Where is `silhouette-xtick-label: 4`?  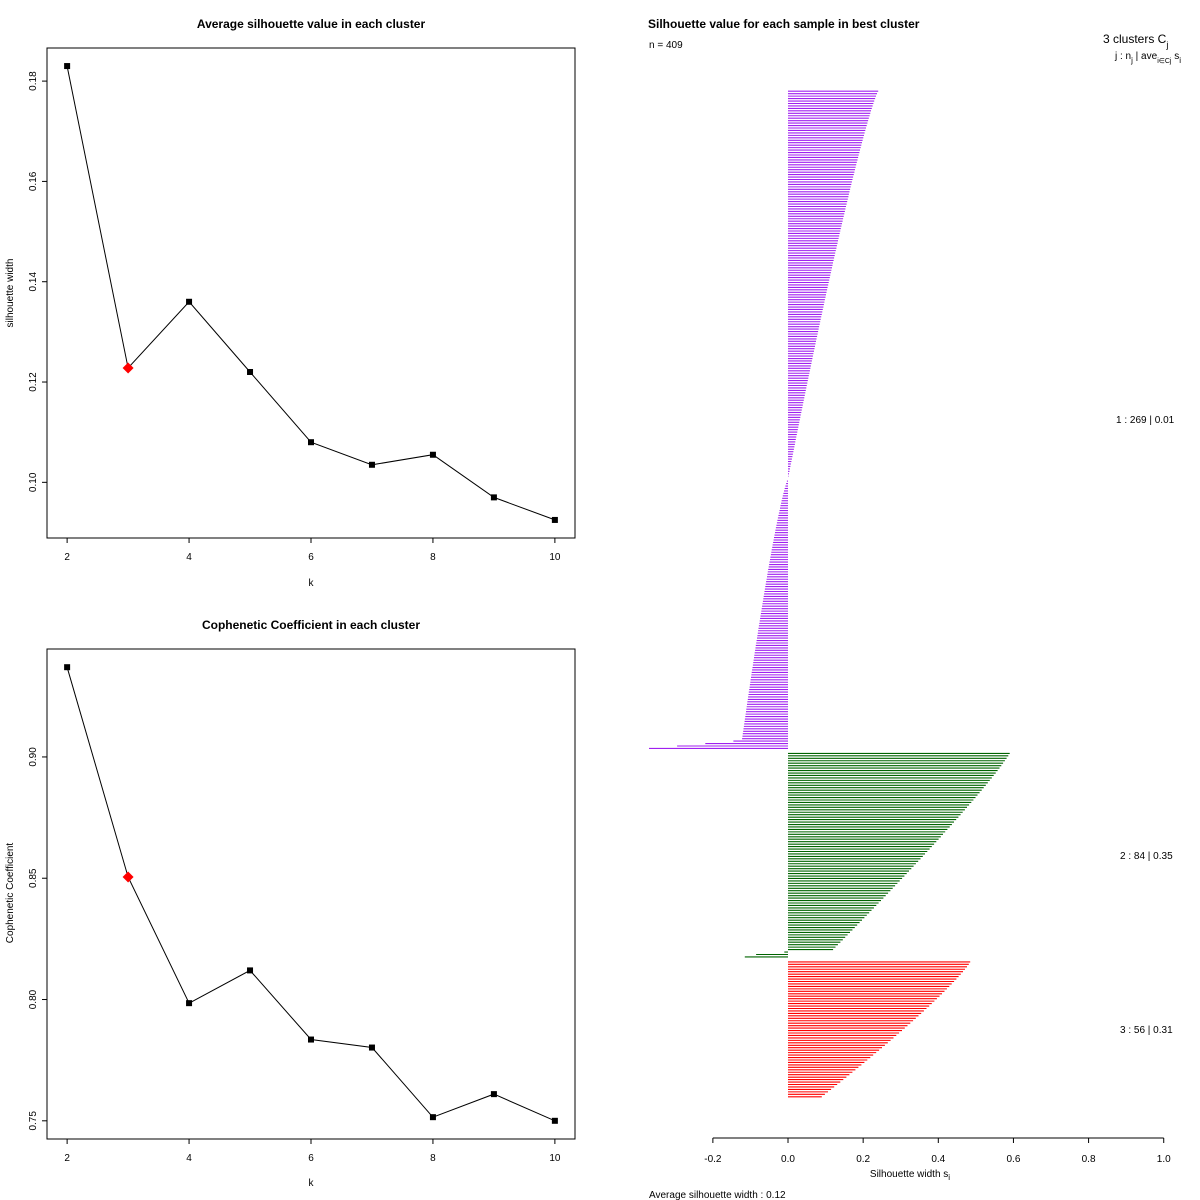
silhouette-xtick-label: 4 is located at coordinates (189, 557).